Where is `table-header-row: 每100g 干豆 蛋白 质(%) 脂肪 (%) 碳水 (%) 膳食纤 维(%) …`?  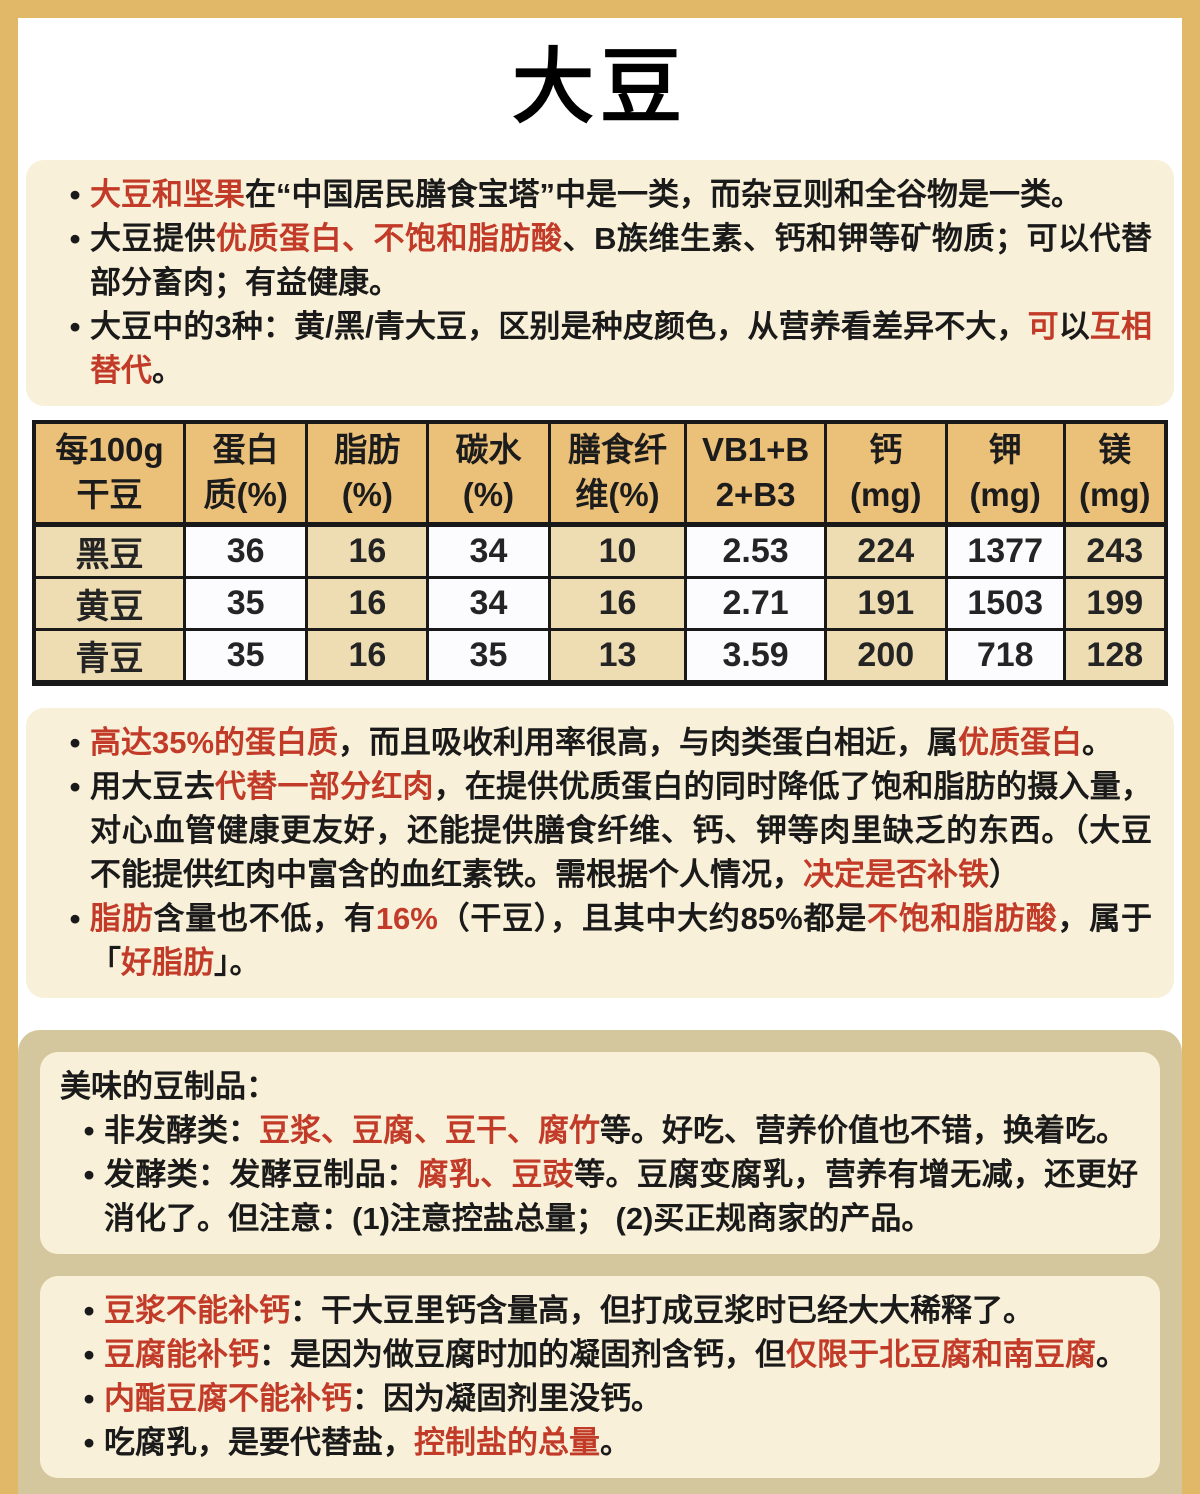 table-header-row: 每100g 干豆 蛋白 质(%) 脂肪 (%) 碳水 (%) 膳食纤 维(%) … is located at coordinates (600, 473).